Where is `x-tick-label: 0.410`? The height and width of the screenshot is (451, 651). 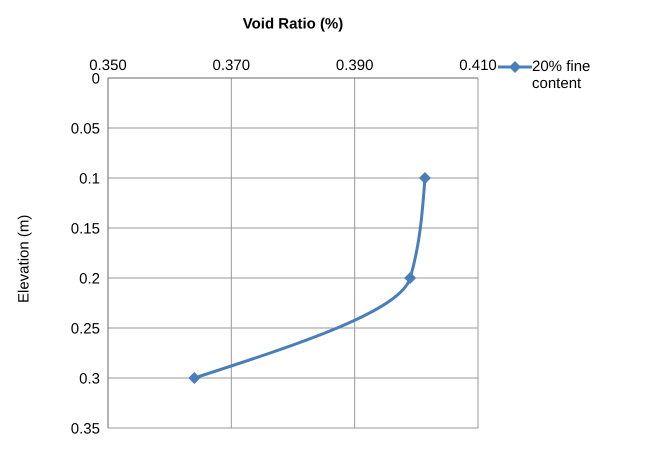
x-tick-label: 0.410 is located at coordinates (478, 65).